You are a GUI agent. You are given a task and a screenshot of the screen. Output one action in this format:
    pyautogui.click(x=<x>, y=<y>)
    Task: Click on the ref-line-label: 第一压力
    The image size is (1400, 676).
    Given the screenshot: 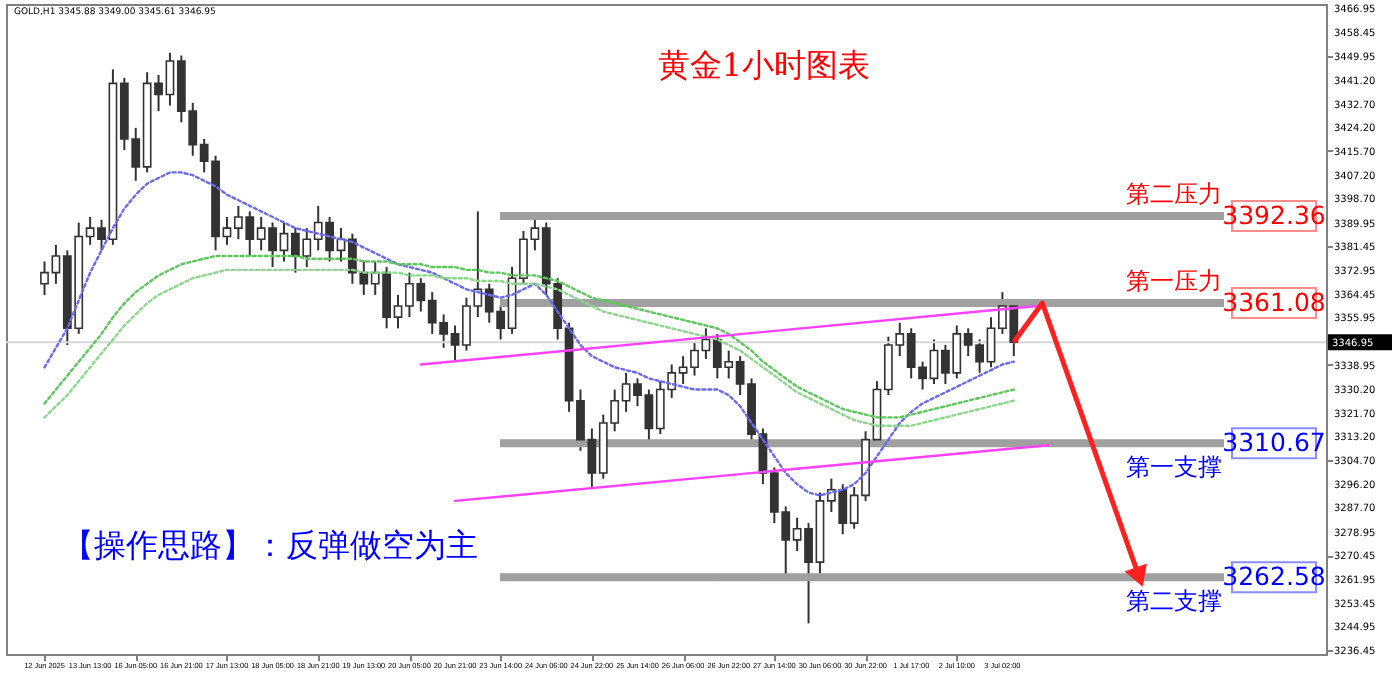 What is the action you would take?
    pyautogui.click(x=1174, y=281)
    